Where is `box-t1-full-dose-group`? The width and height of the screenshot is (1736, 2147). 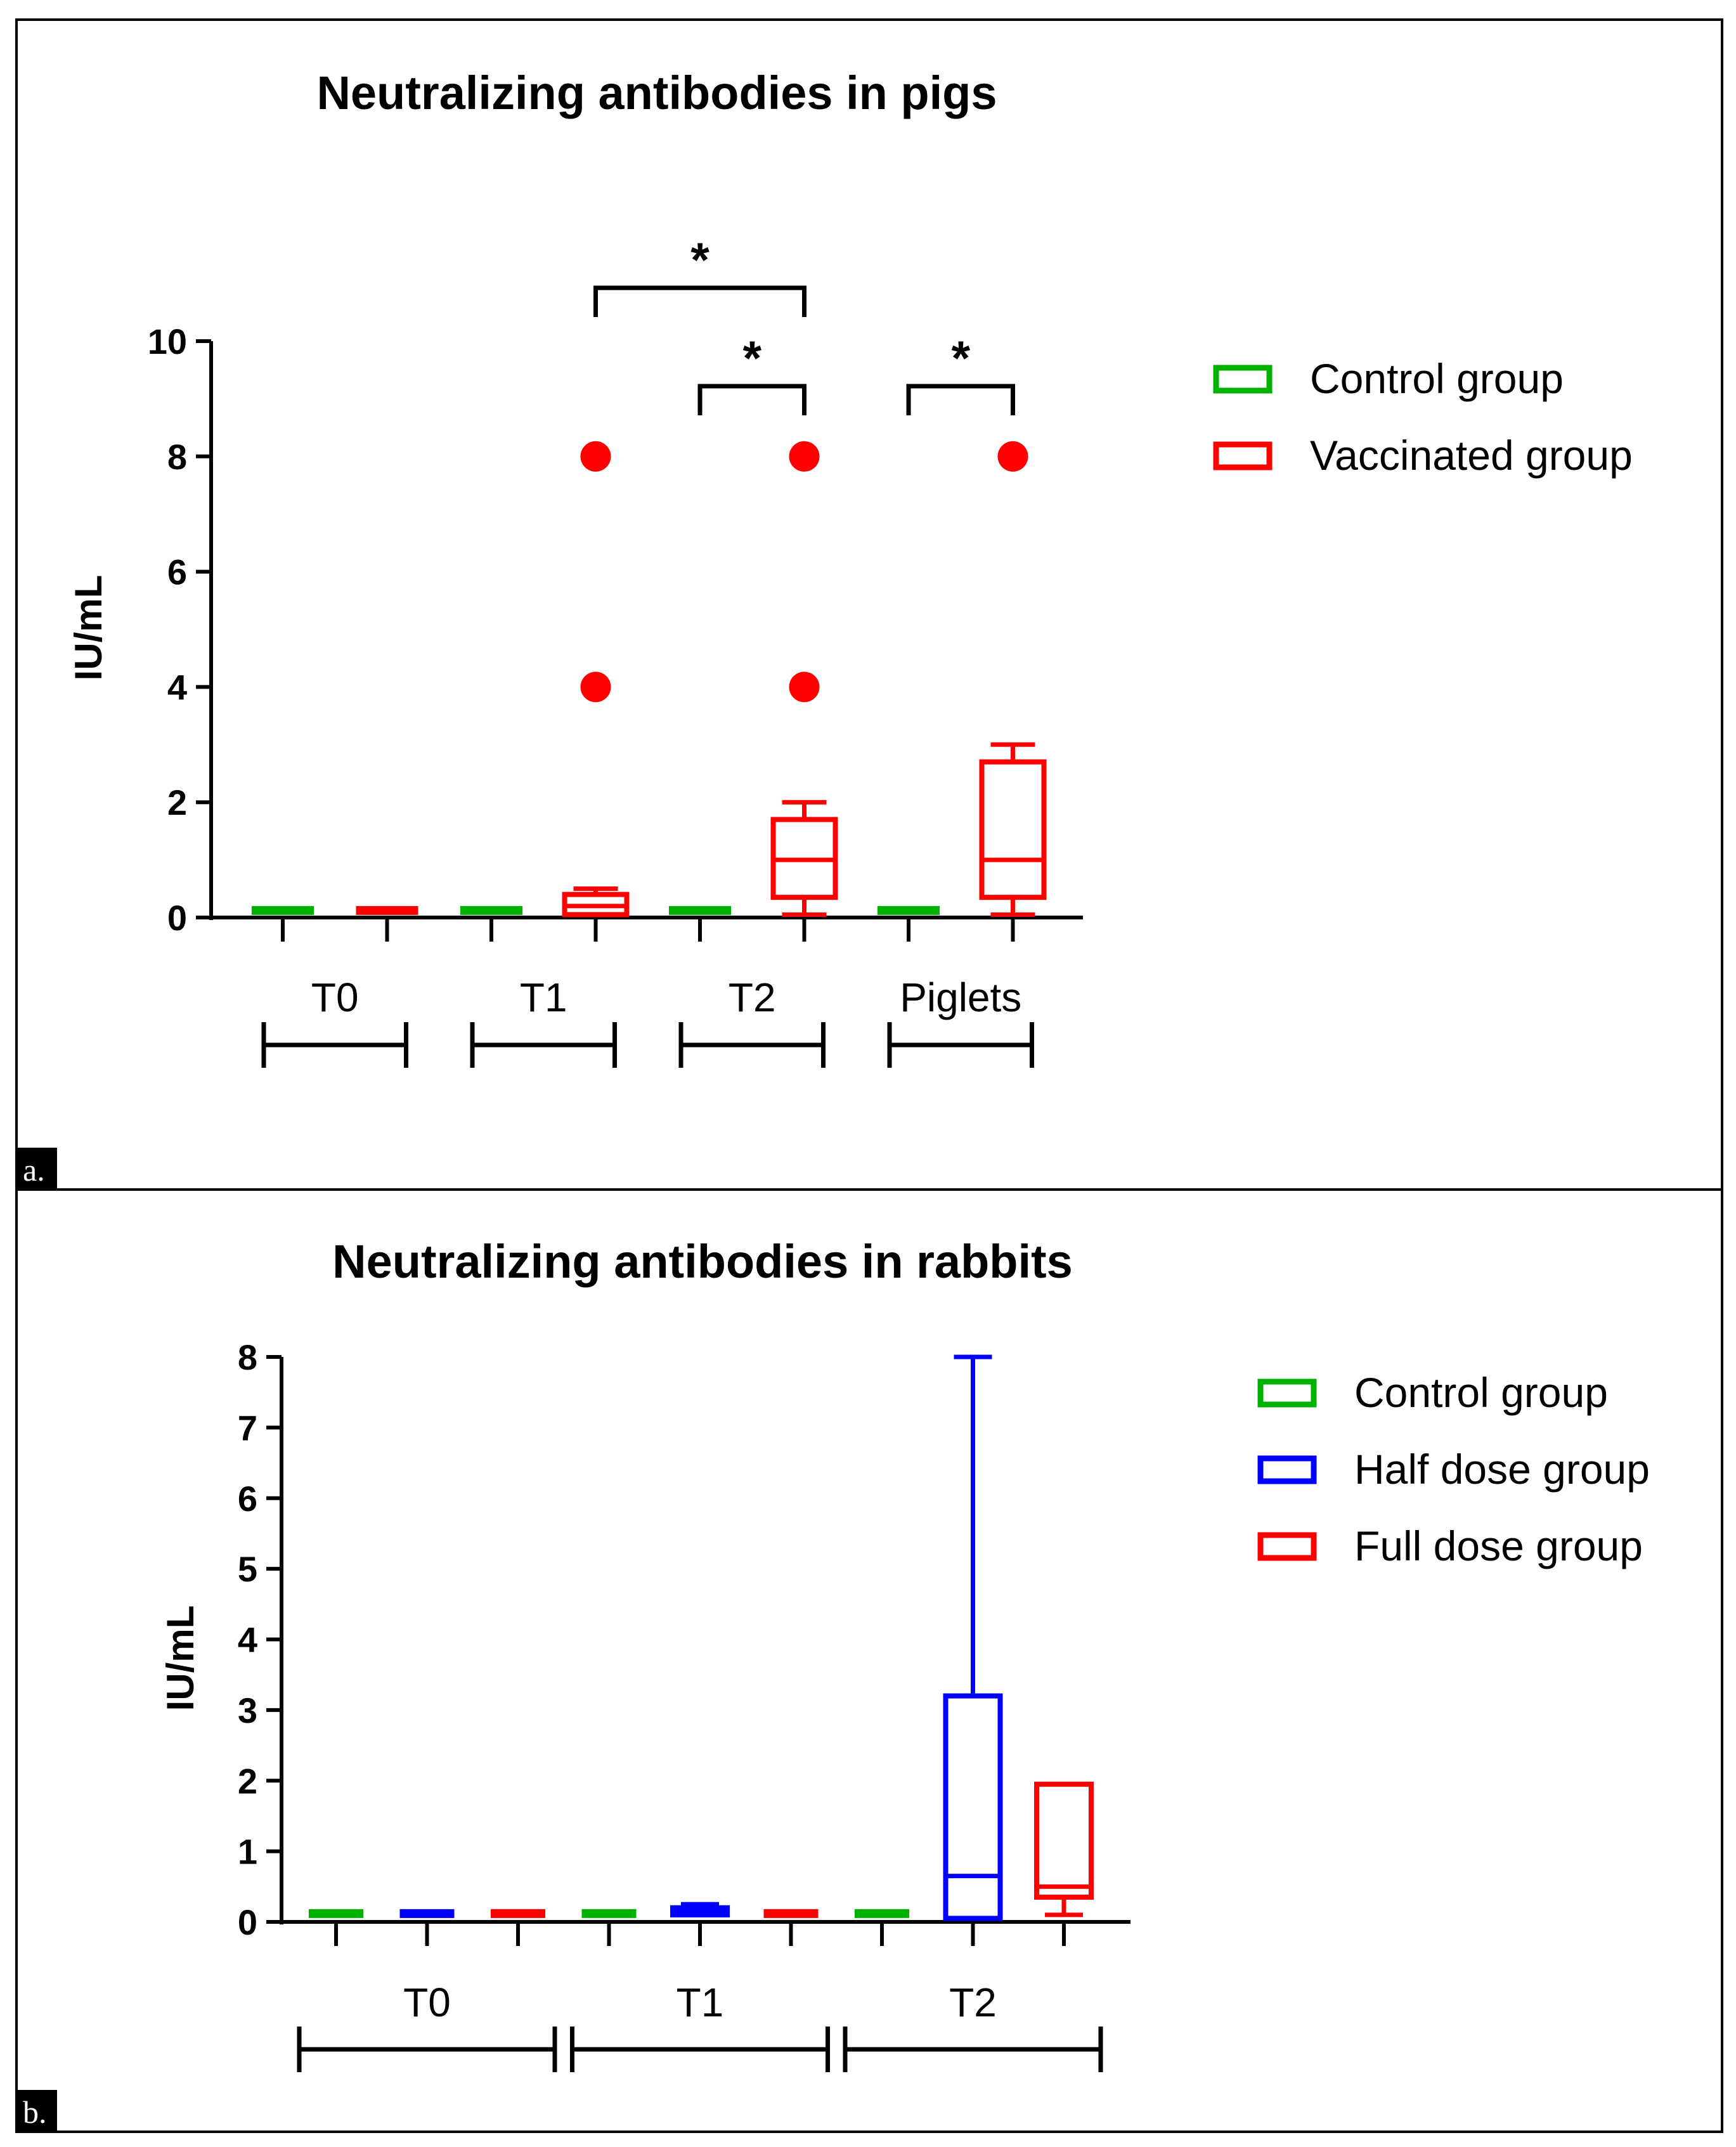 box-t1-full-dose-group is located at coordinates (791, 1913).